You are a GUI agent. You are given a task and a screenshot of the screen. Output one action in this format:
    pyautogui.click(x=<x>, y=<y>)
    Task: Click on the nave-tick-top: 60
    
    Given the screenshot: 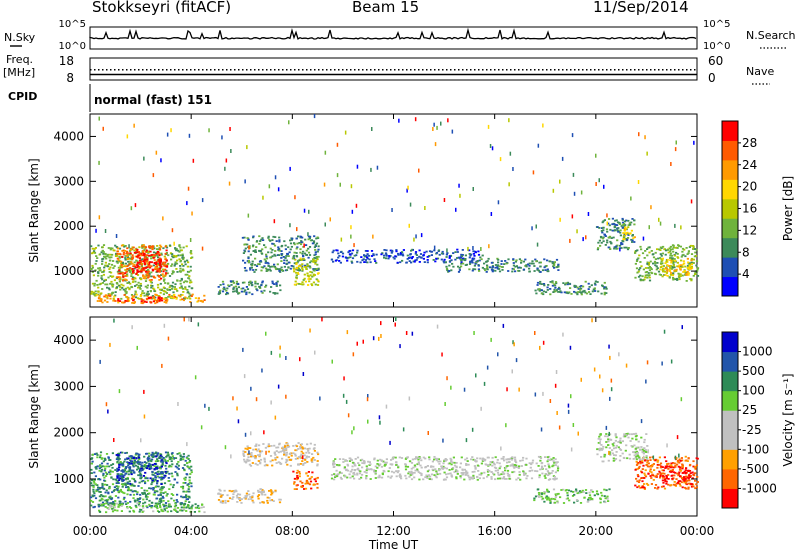 What is the action you would take?
    pyautogui.click(x=715, y=61)
    